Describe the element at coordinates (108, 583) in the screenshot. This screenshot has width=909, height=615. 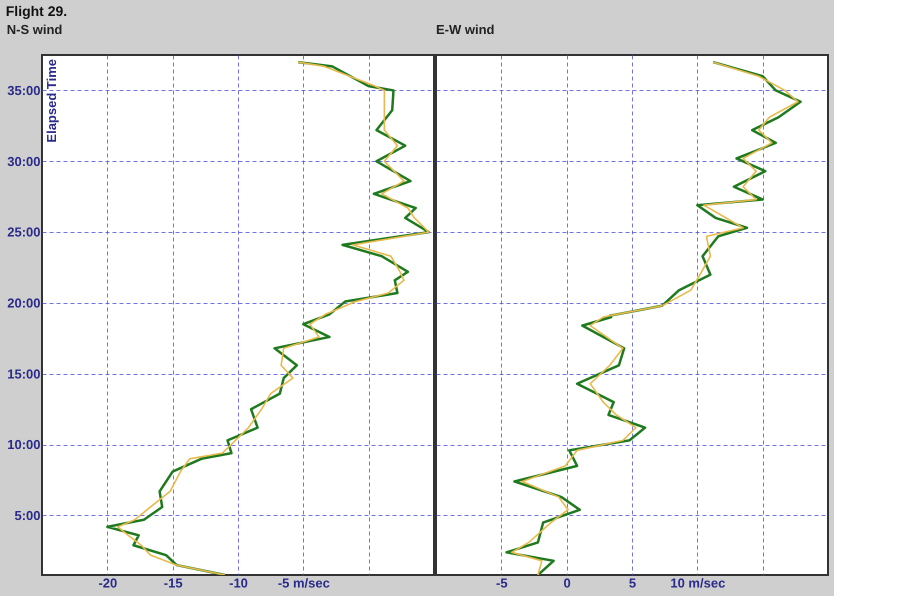
I see `x-tick-label: -20` at that location.